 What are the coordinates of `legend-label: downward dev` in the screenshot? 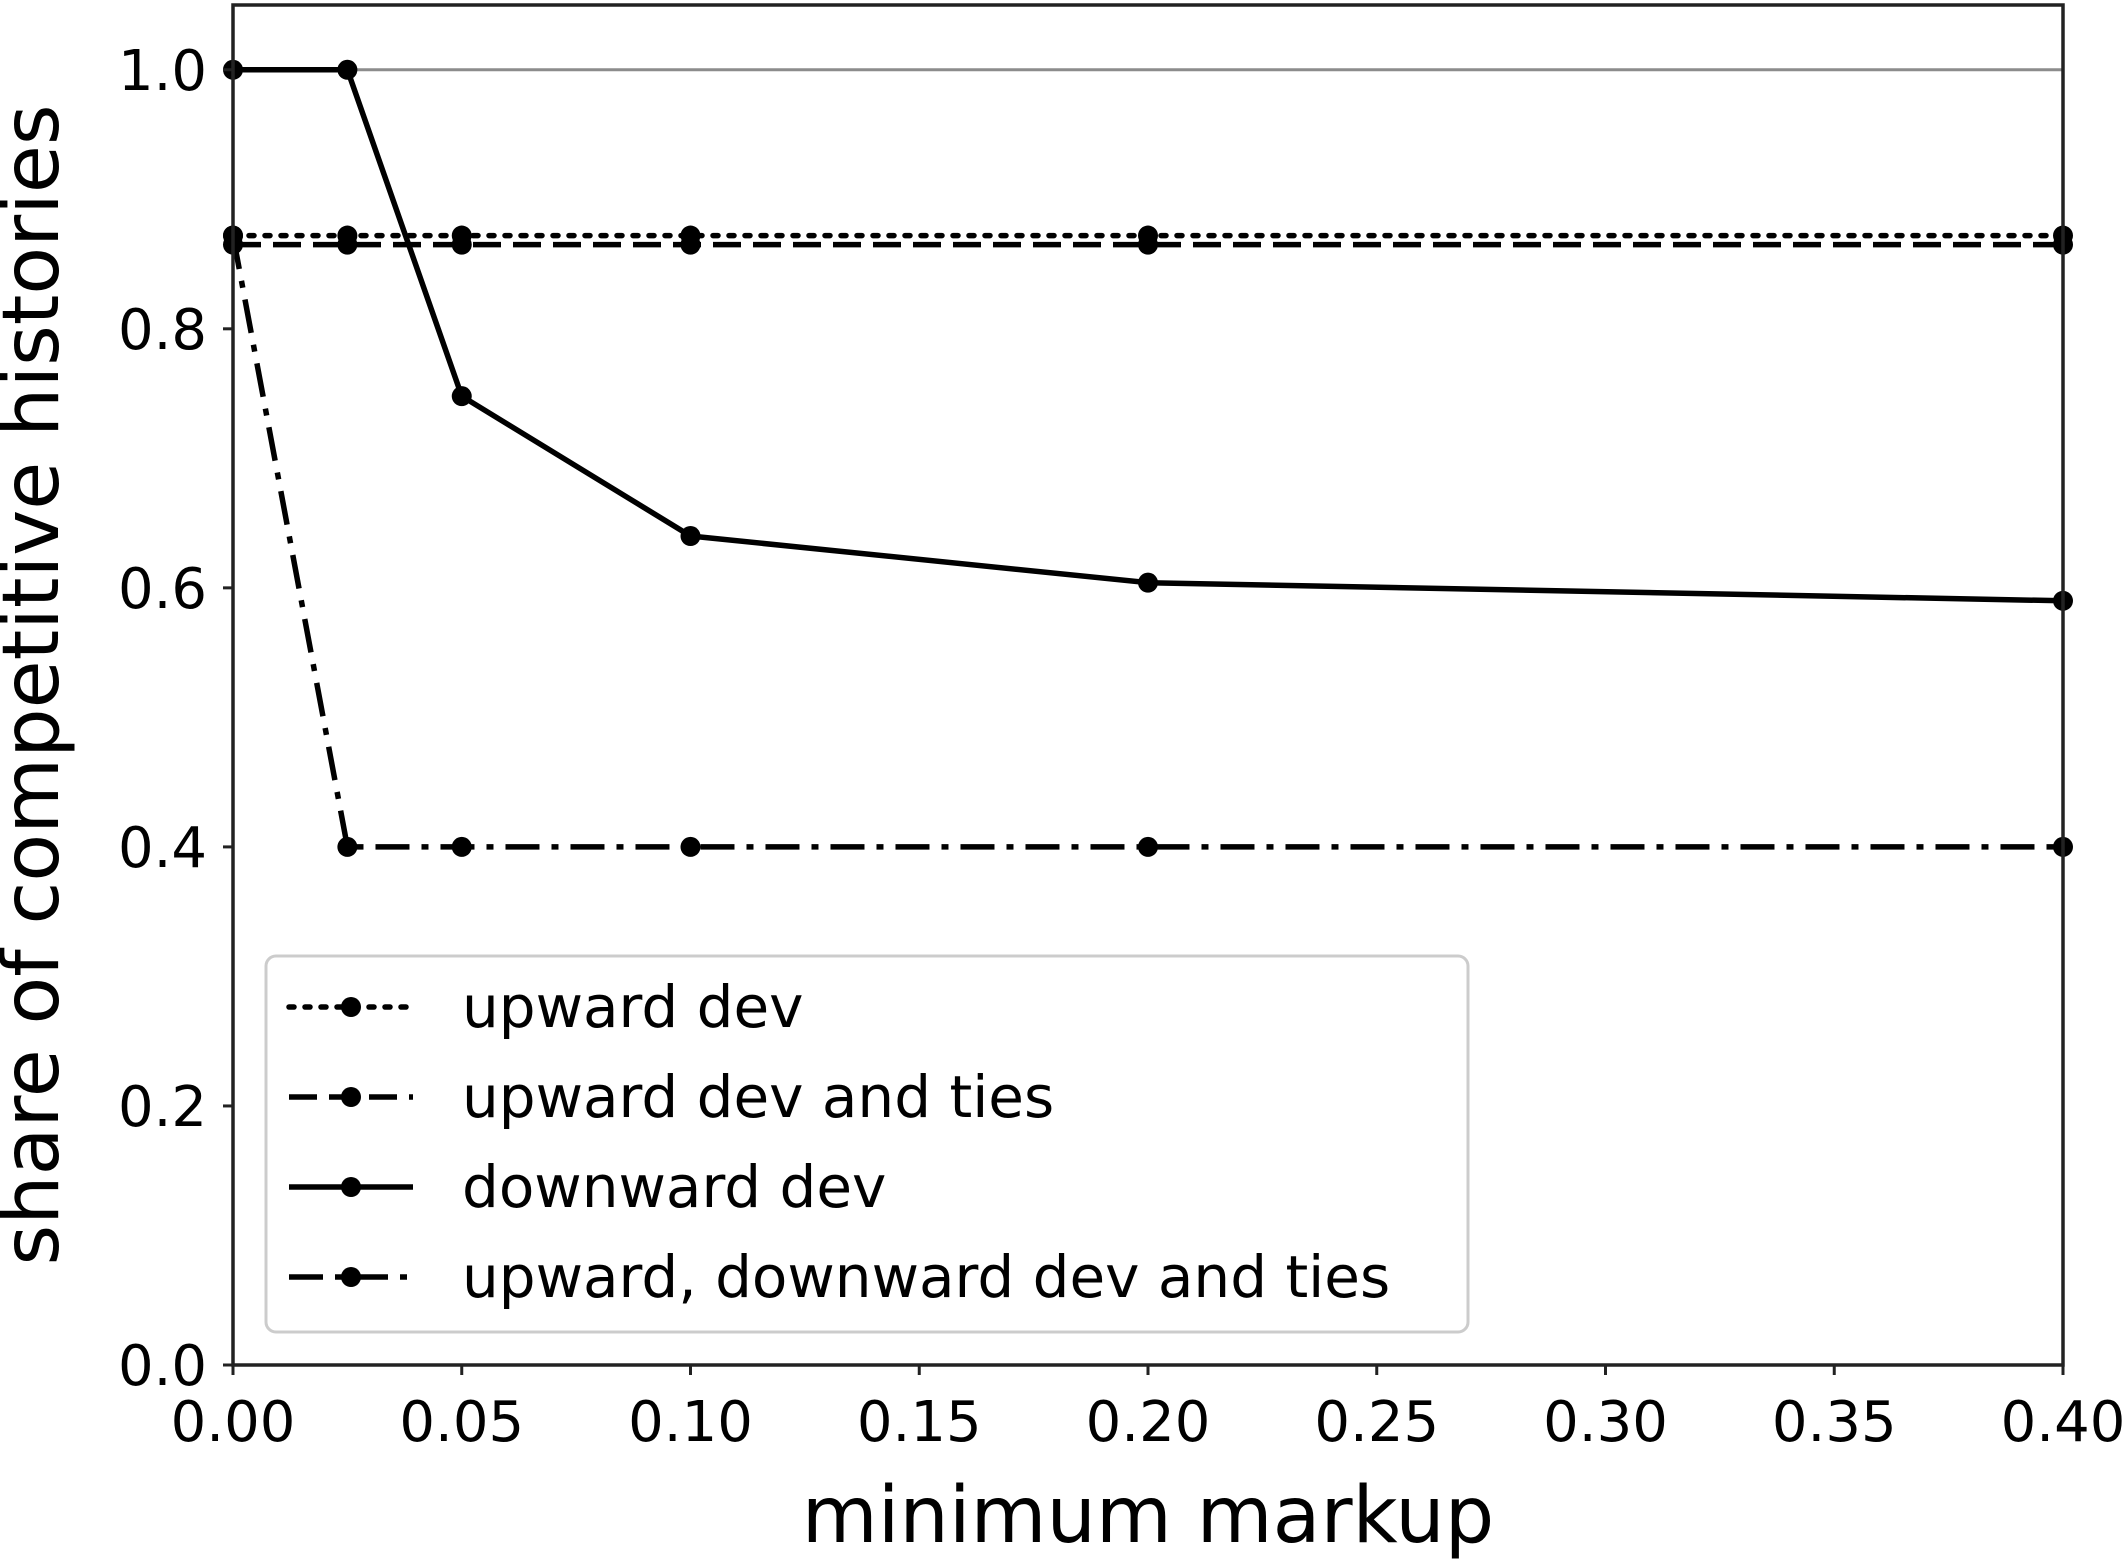 It's located at (674, 1187).